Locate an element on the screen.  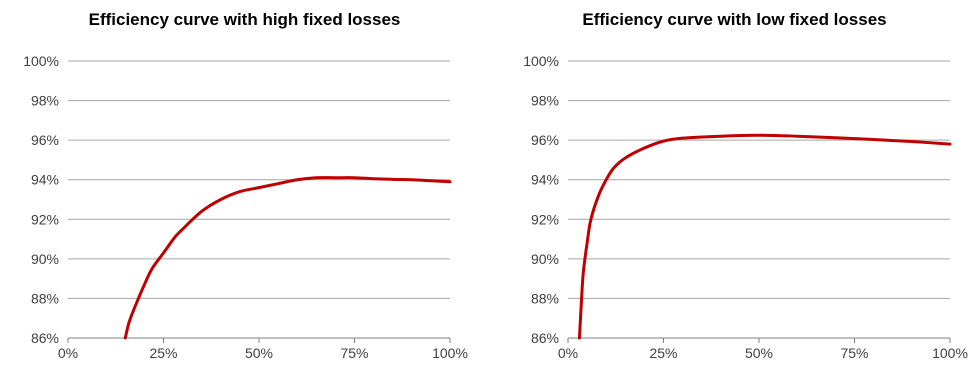
chart-title: Efficiency curve with high fixed losses is located at coordinates (244, 19).